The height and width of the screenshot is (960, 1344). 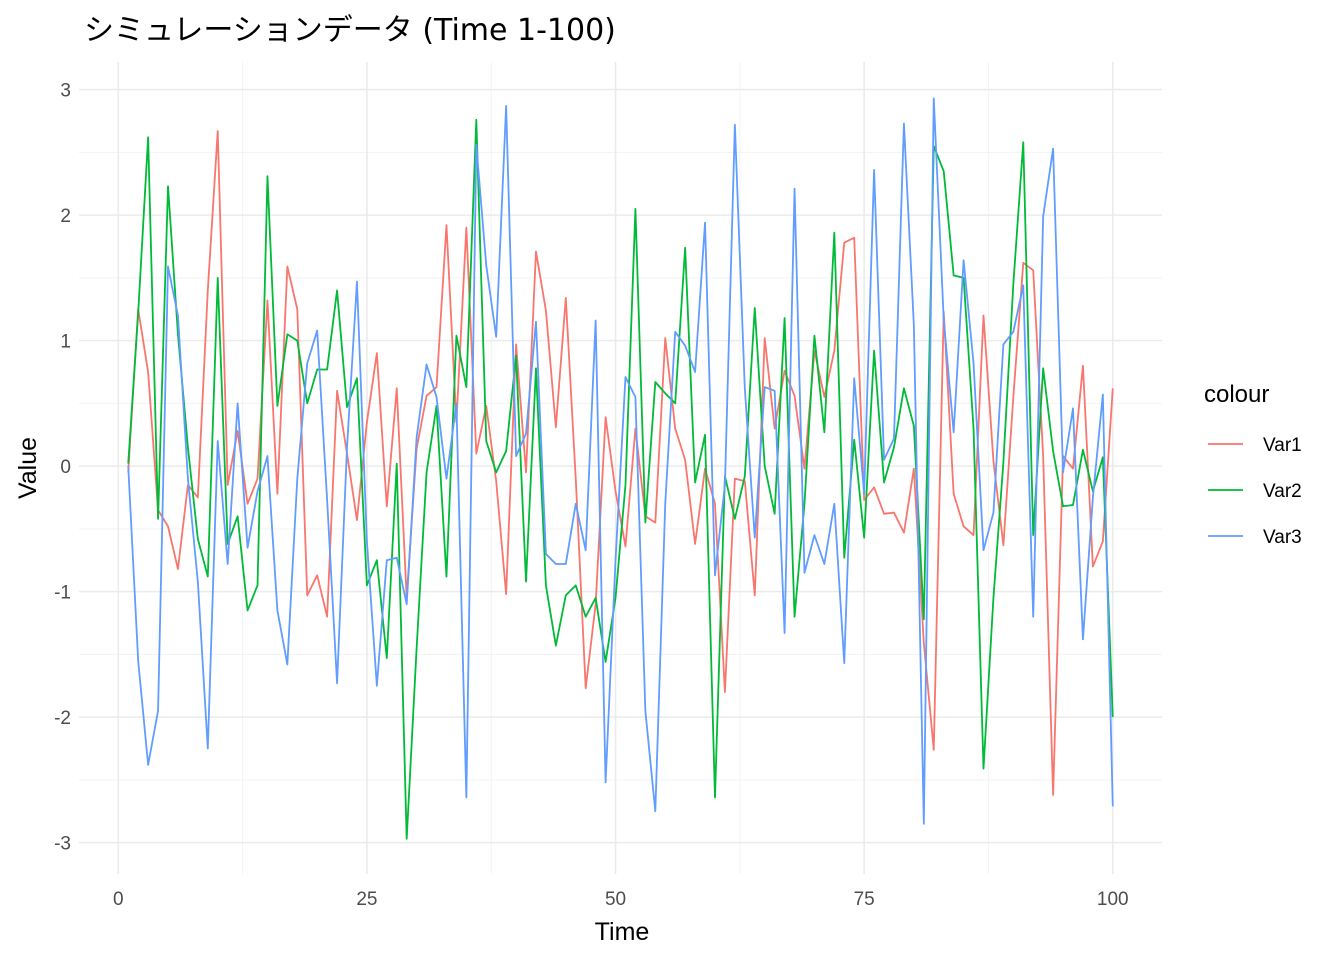 What do you see at coordinates (65, 467) in the screenshot?
I see `y-tick-label: 0` at bounding box center [65, 467].